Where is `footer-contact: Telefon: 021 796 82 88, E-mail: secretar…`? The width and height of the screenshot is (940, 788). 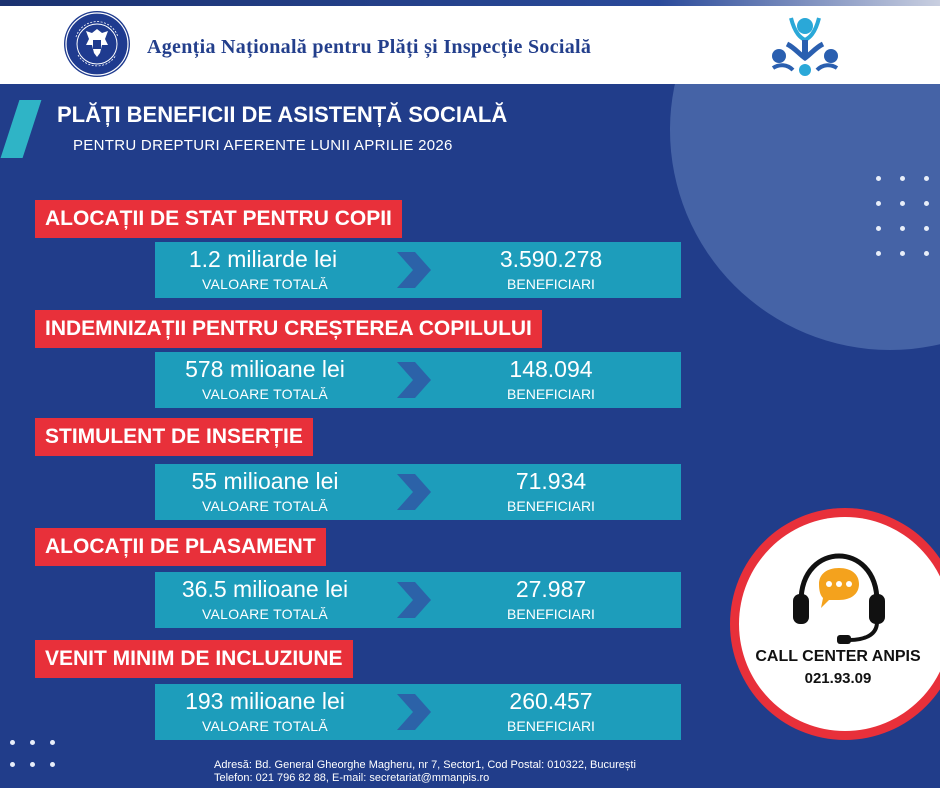
footer-contact: Telefon: 021 796 82 88, E-mail: secretar… is located at coordinates (352, 778).